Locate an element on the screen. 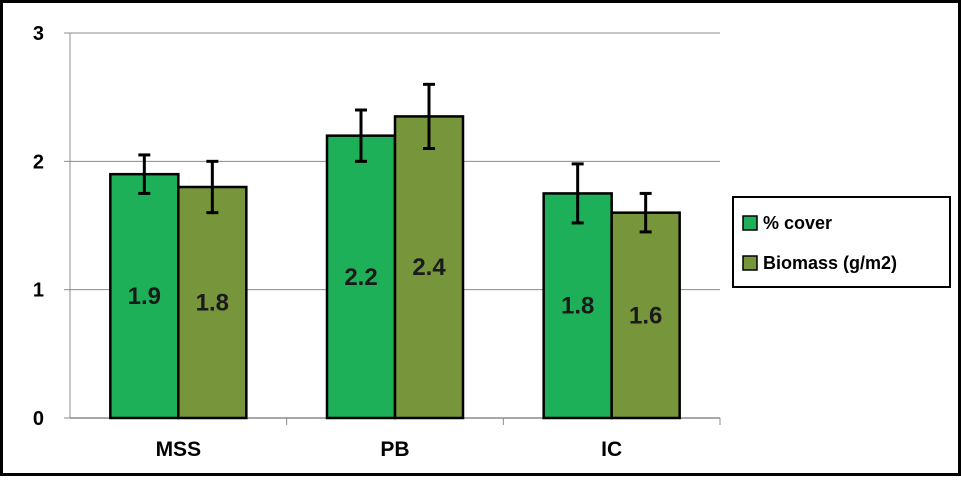 Image resolution: width=961 pixels, height=481 pixels. data-label: 1.6 is located at coordinates (645, 315).